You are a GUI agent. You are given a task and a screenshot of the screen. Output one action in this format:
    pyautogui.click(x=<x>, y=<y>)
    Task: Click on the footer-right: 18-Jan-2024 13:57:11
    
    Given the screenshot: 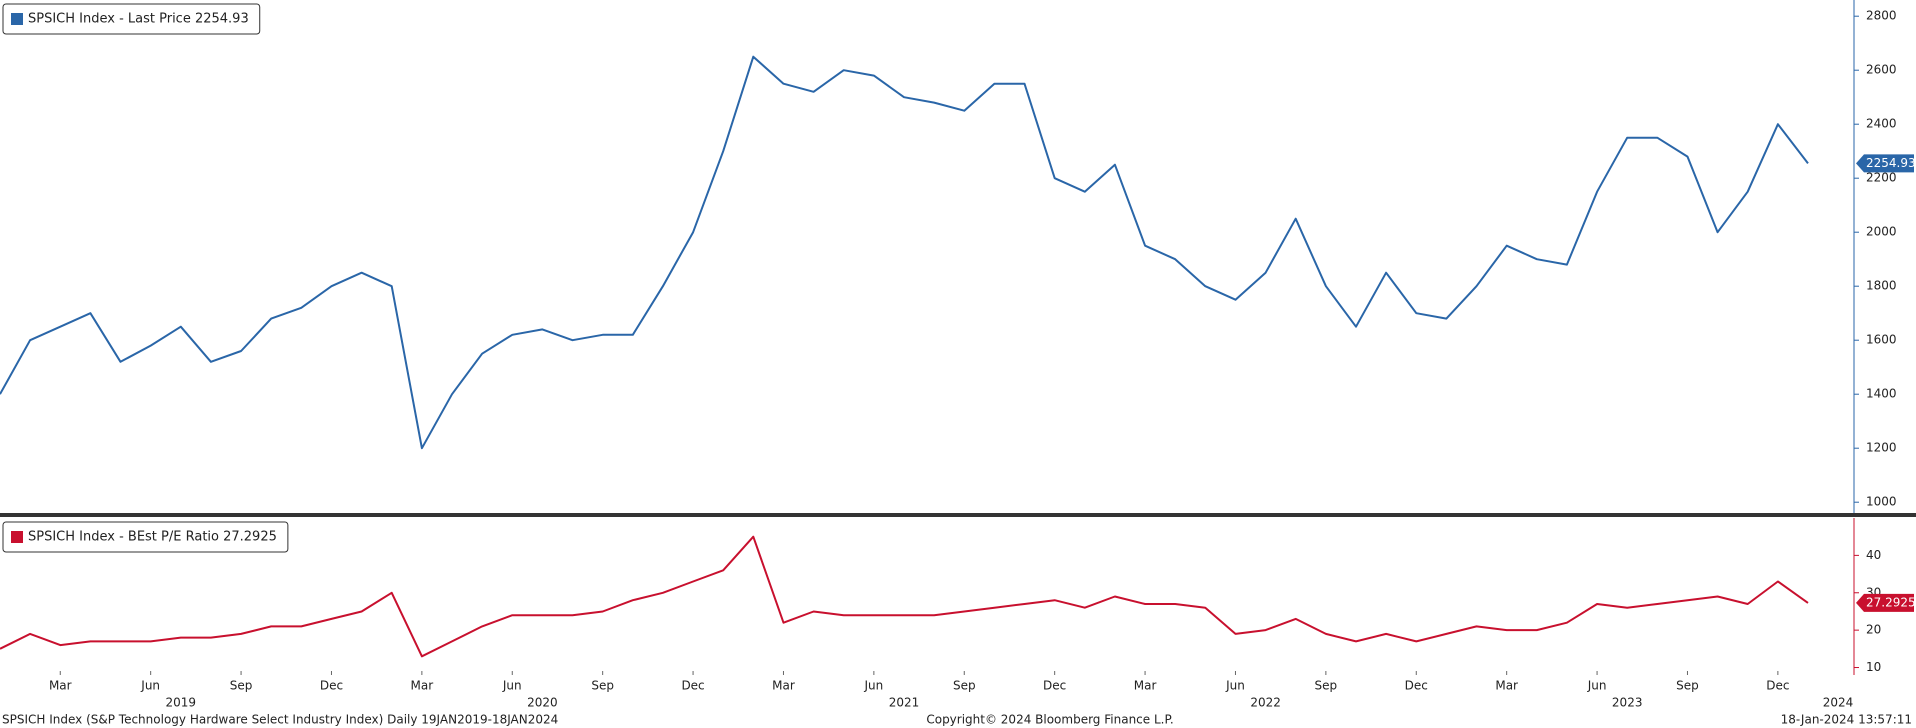 What is the action you would take?
    pyautogui.click(x=1846, y=720)
    